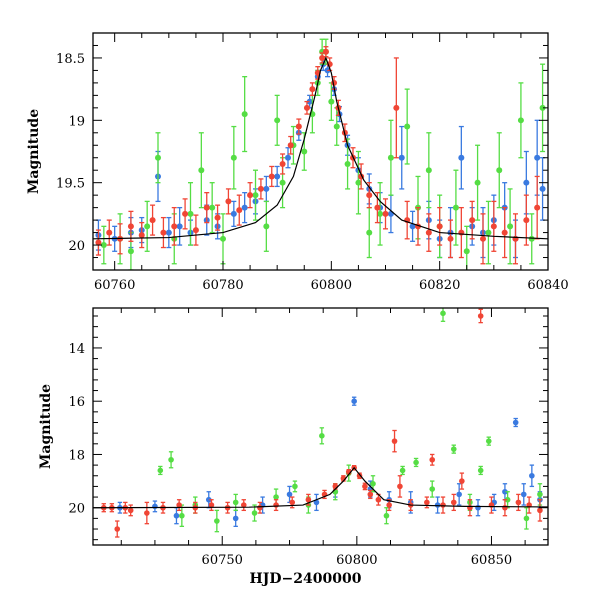 The image size is (600, 600). What do you see at coordinates (331, 285) in the screenshot?
I see `x-tick-label: 60800` at bounding box center [331, 285].